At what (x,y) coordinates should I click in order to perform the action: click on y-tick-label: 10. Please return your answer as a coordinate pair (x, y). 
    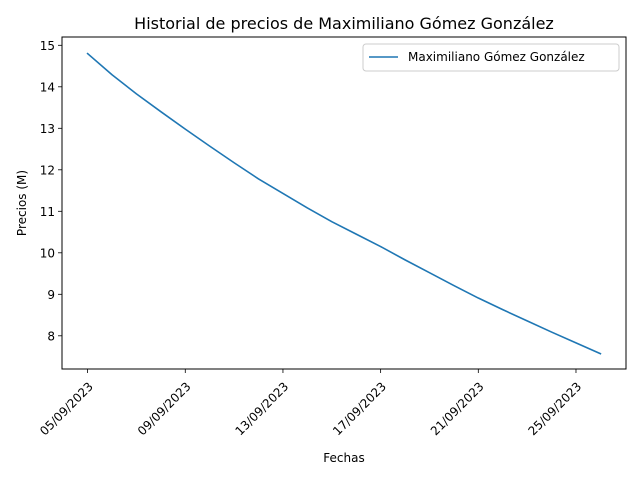
    Looking at the image, I should click on (47, 253).